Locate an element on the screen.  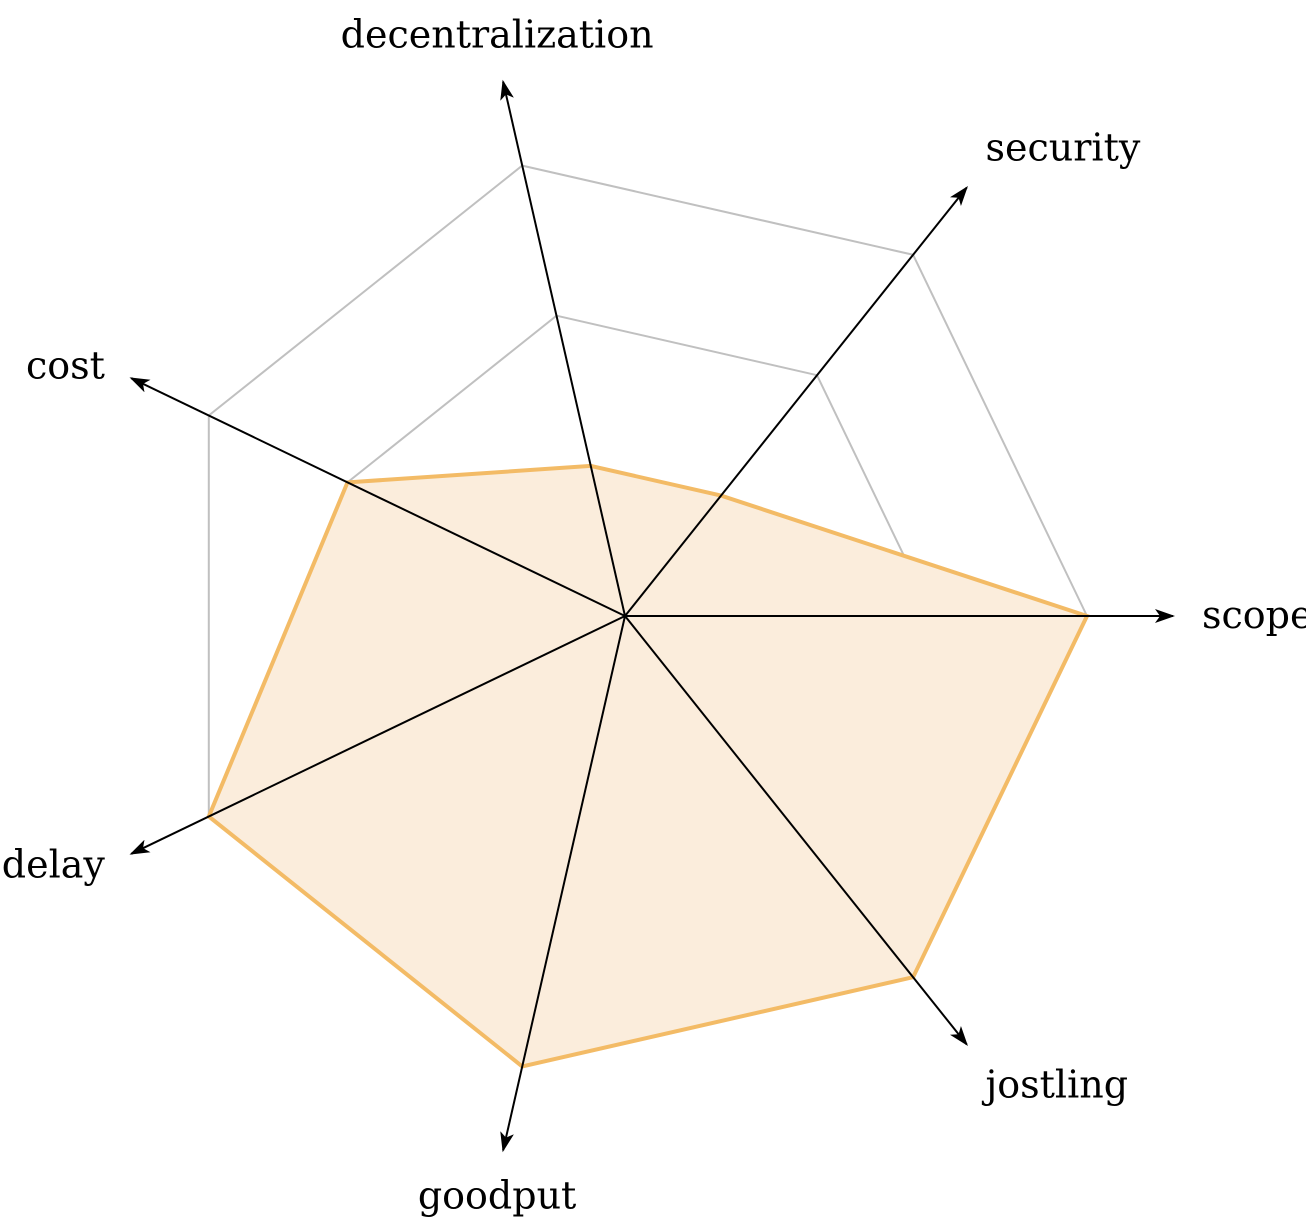
axis-label-delay: delay is located at coordinates (54, 865).